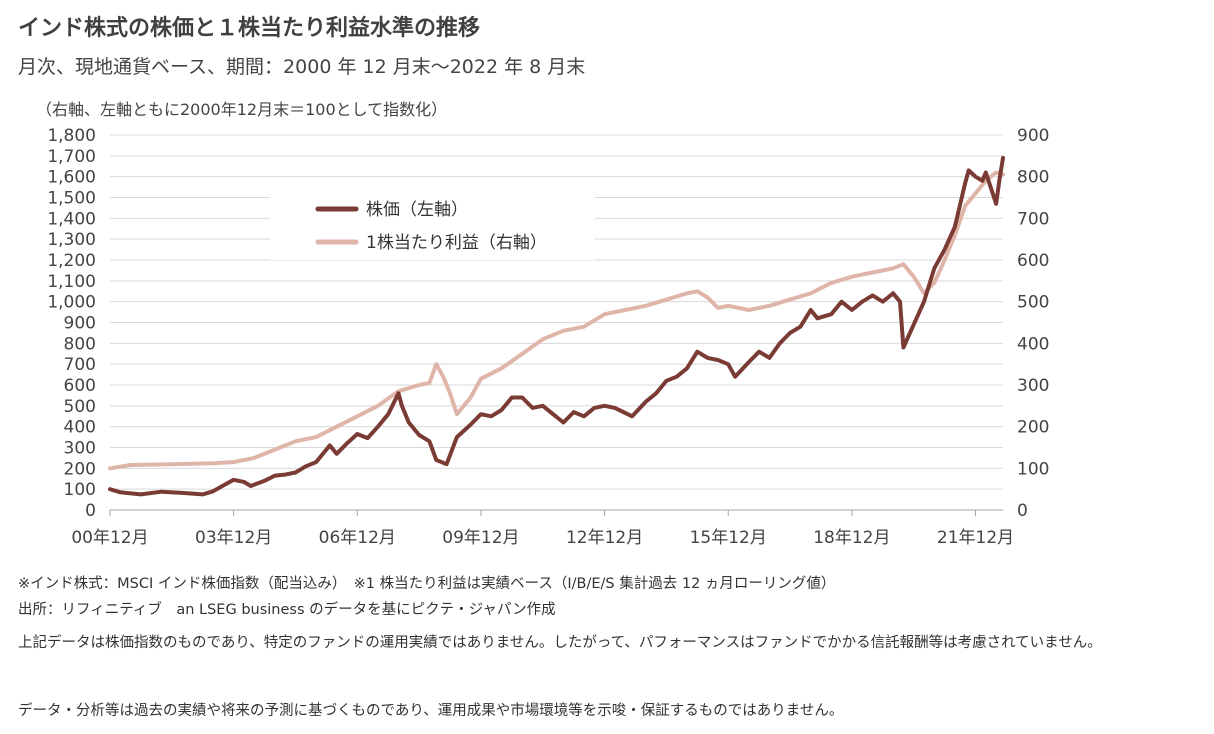  I want to click on y-left-tick-label: 1,000, so click(71, 303).